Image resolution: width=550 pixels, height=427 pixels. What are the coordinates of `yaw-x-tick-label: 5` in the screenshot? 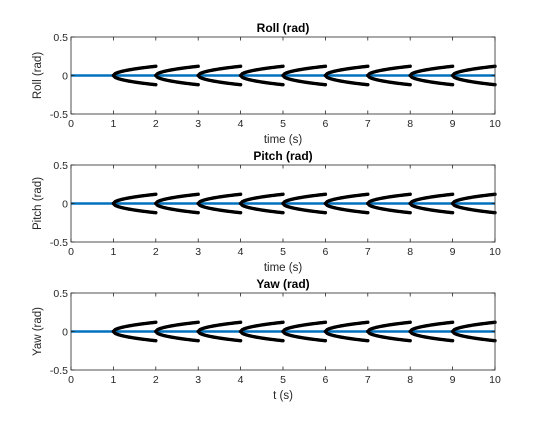 It's located at (283, 380).